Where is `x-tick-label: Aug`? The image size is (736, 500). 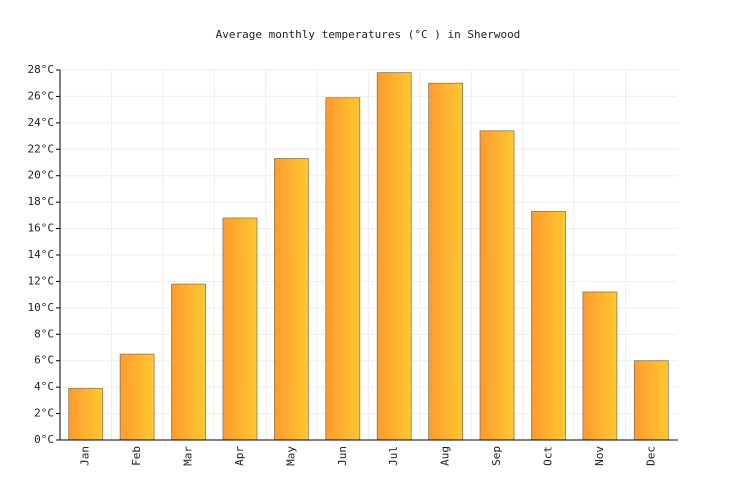 x-tick-label: Aug is located at coordinates (445, 456).